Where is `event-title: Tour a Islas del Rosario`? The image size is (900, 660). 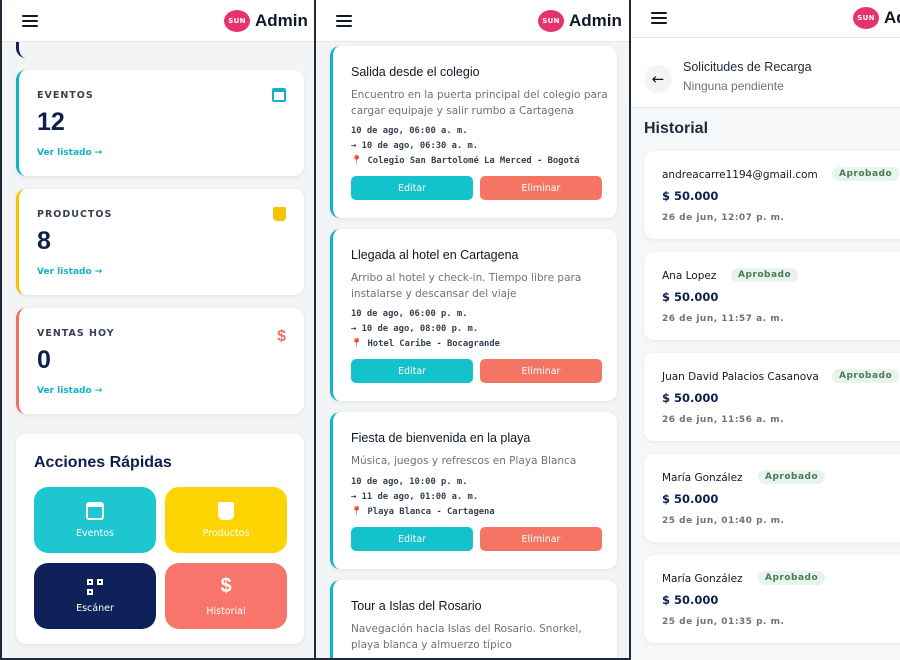
event-title: Tour a Islas del Rosario is located at coordinates (416, 606).